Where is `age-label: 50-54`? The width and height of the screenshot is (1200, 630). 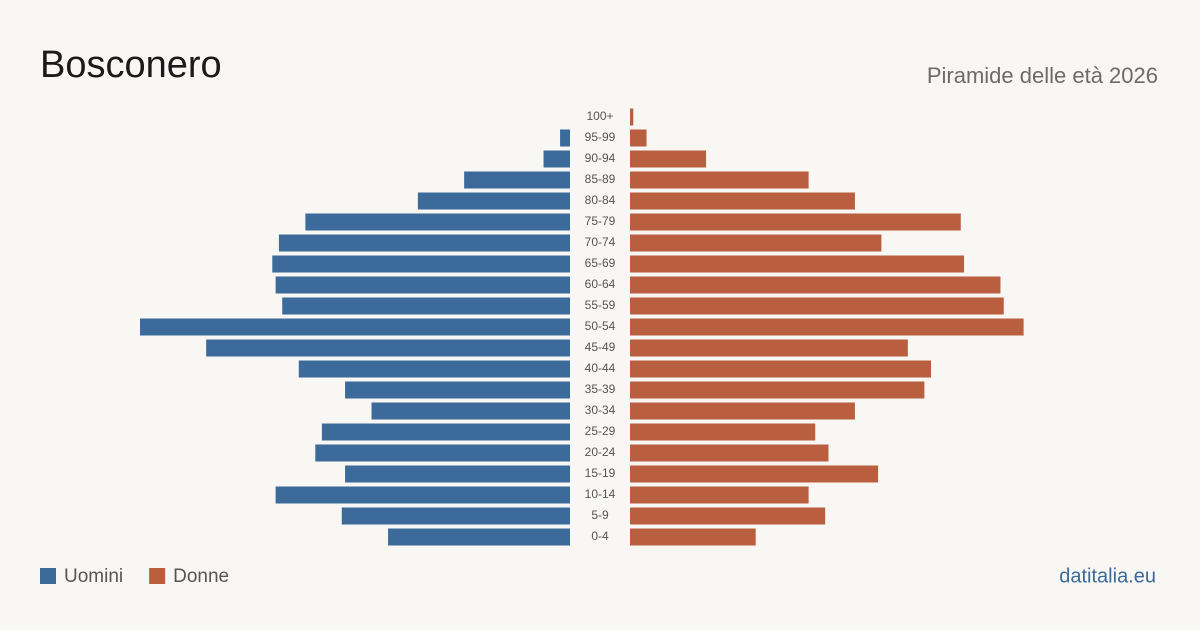 age-label: 50-54 is located at coordinates (600, 326).